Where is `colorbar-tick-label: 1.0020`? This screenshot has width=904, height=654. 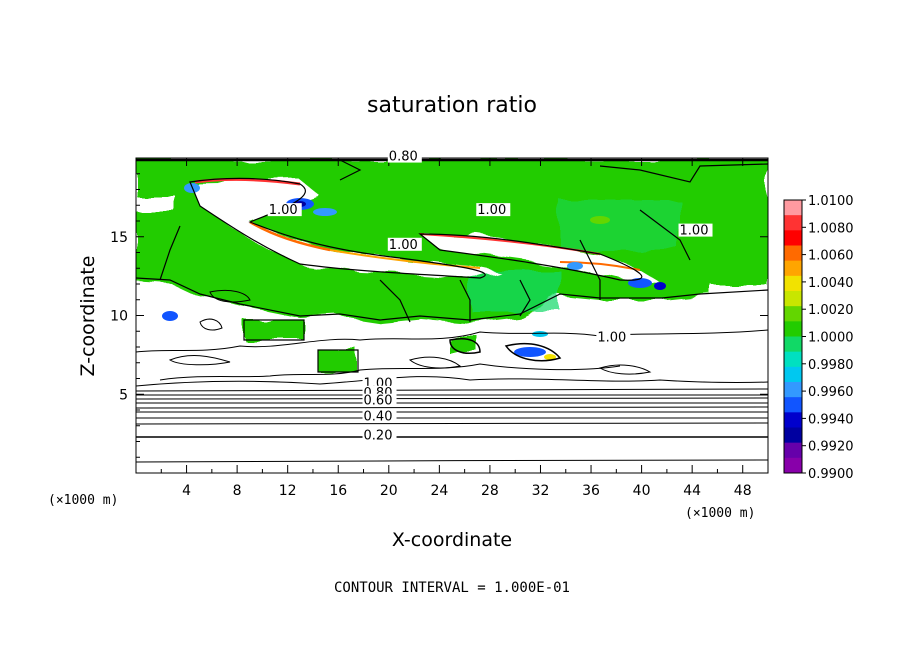 colorbar-tick-label: 1.0020 is located at coordinates (831, 310).